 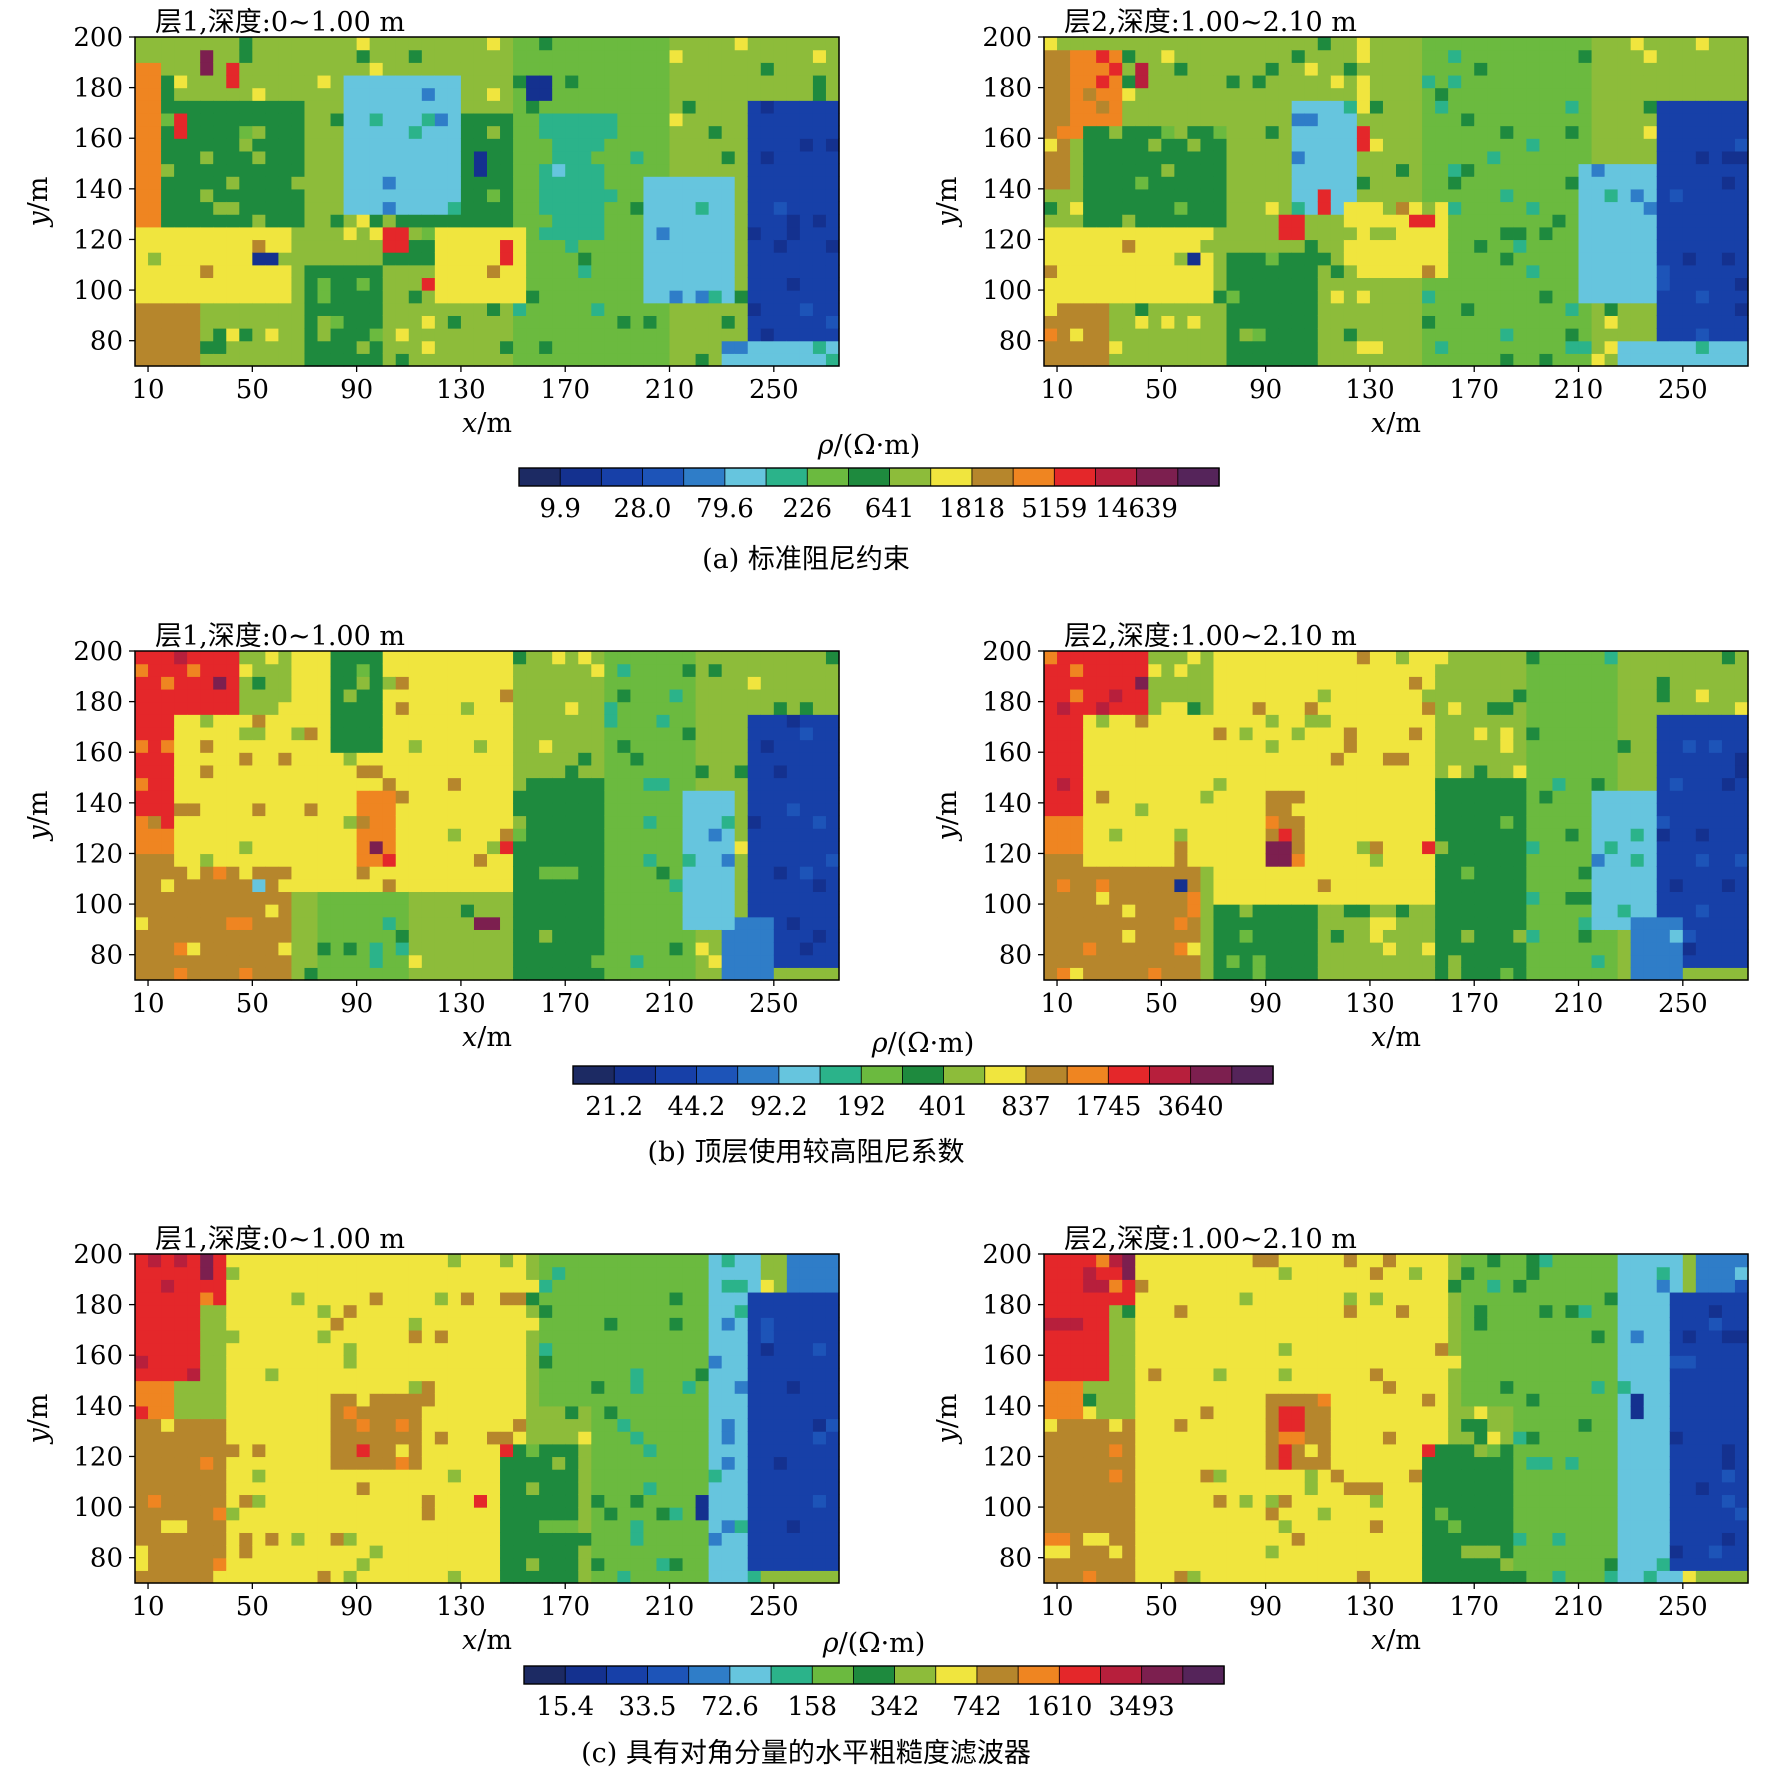 I want to click on y-tick-label: 140, so click(x=98, y=804).